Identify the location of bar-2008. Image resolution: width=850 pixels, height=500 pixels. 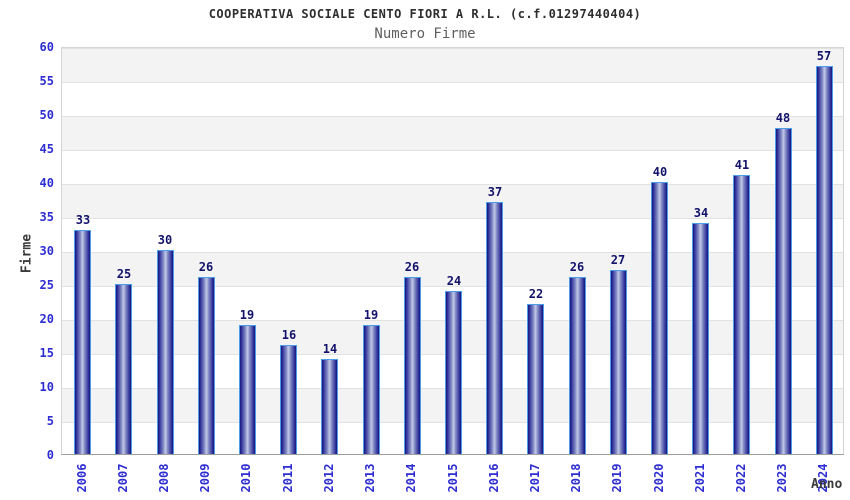
(165, 352).